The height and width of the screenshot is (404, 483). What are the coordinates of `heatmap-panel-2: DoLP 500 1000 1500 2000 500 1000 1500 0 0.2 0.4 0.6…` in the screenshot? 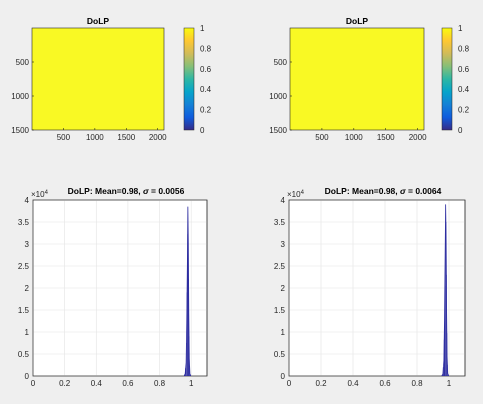 It's located at (369, 79).